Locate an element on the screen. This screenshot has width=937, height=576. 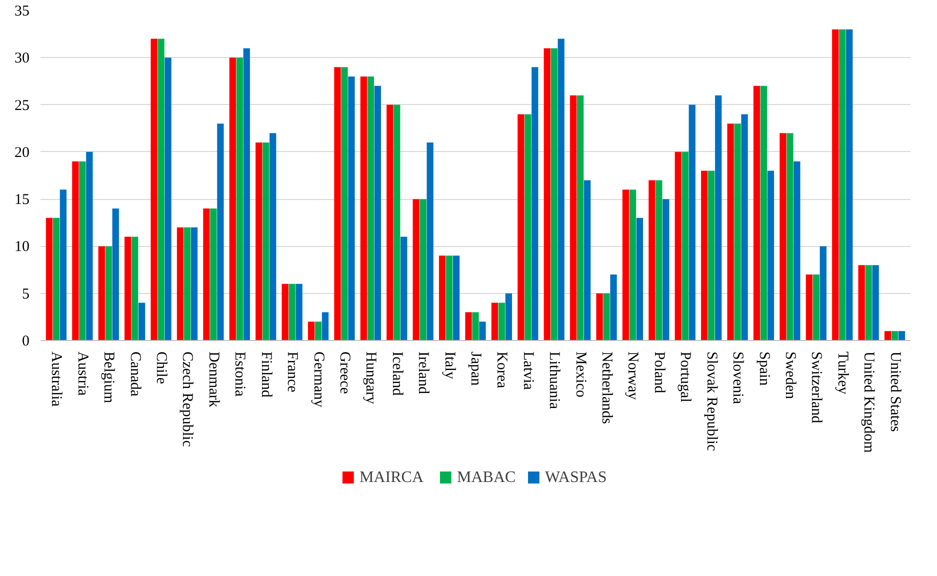
x-tick-label: Sweden is located at coordinates (790, 376).